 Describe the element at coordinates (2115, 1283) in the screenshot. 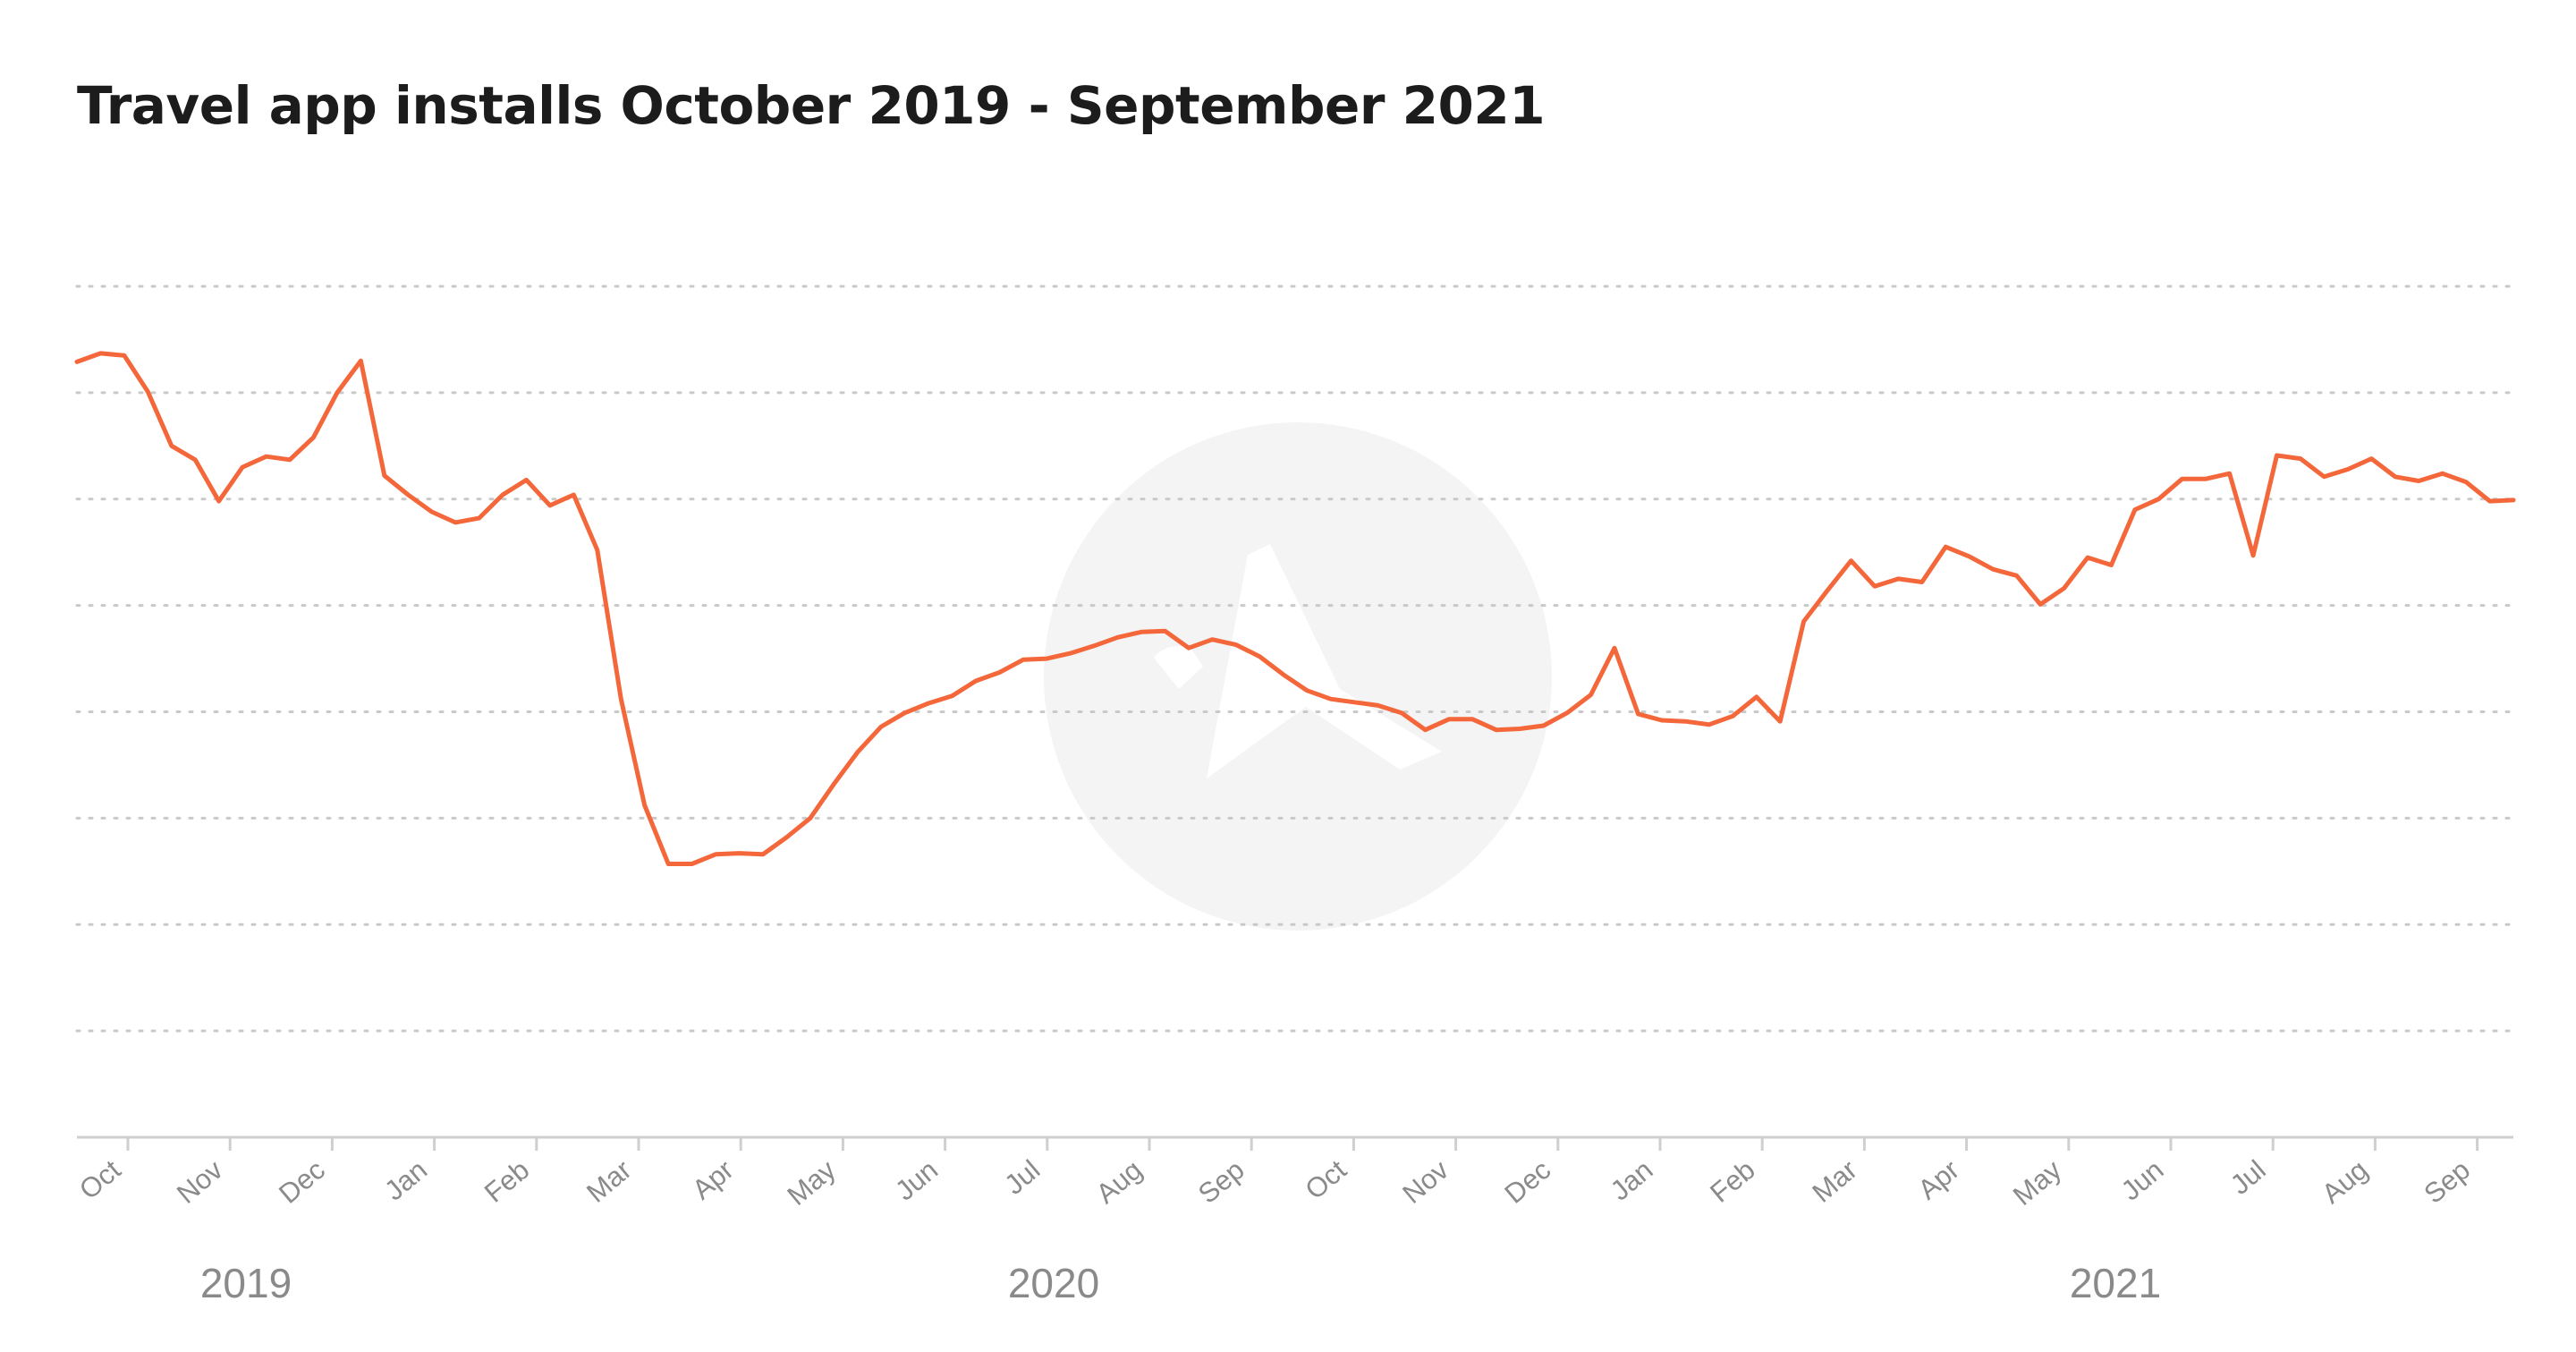

I see `year-label: 2021` at that location.